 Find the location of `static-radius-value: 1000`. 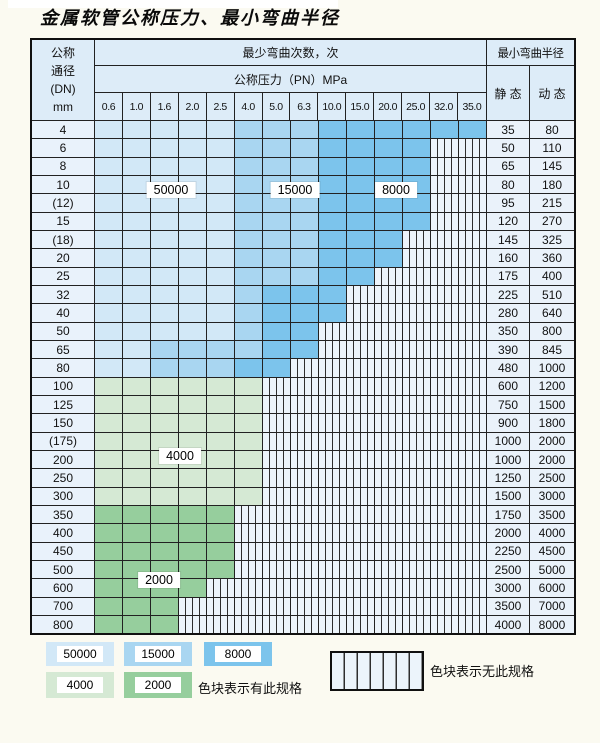

static-radius-value: 1000 is located at coordinates (508, 441).